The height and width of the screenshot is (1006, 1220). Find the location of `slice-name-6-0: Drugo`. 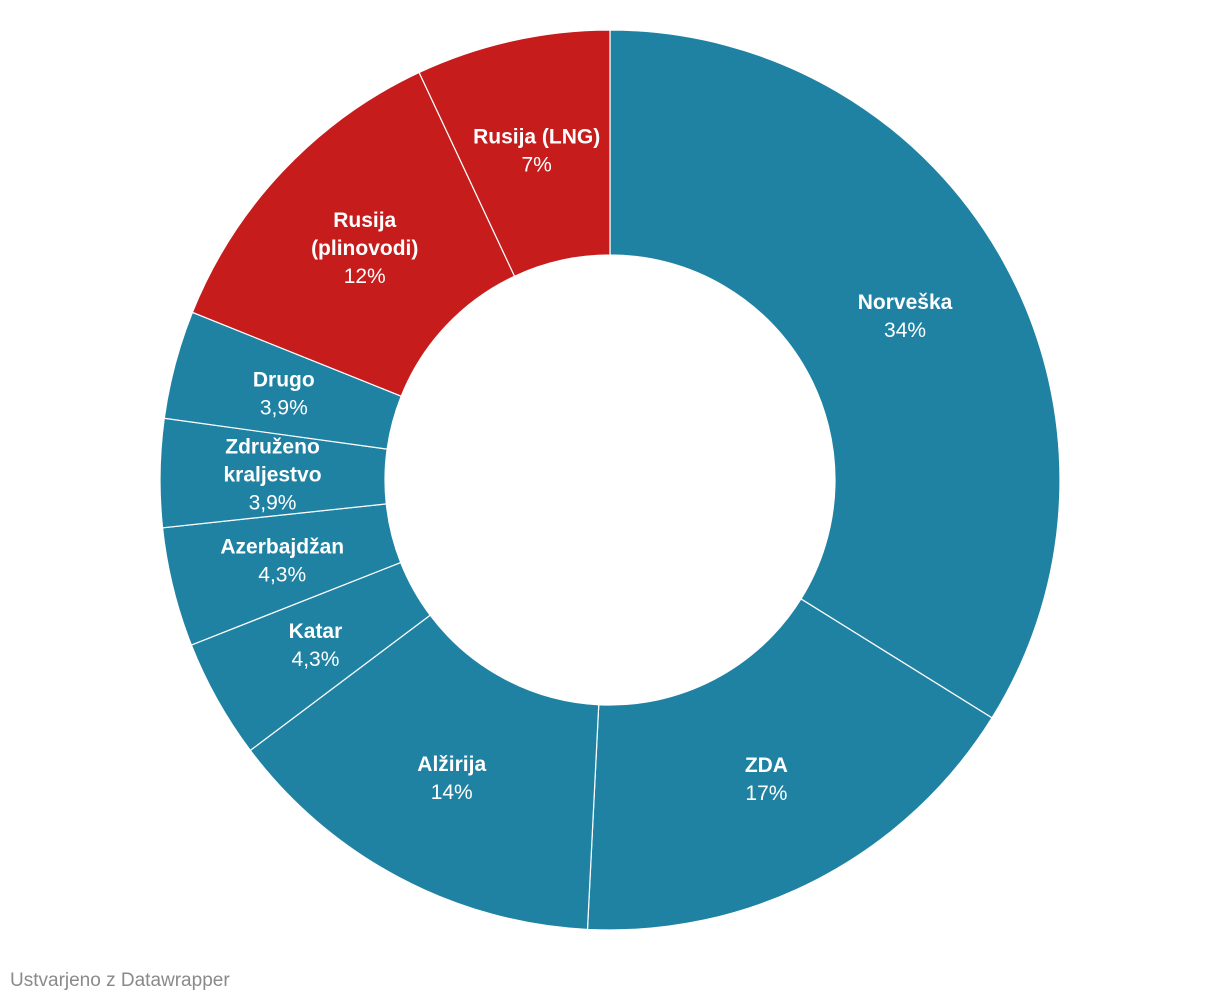

slice-name-6-0: Drugo is located at coordinates (284, 379).